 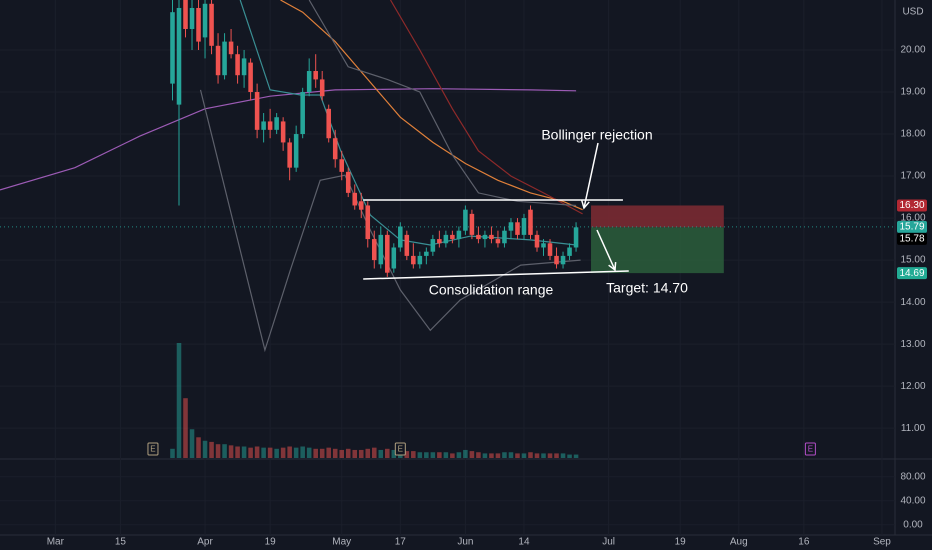 I want to click on y-tick-label: 17.00, so click(x=912, y=176).